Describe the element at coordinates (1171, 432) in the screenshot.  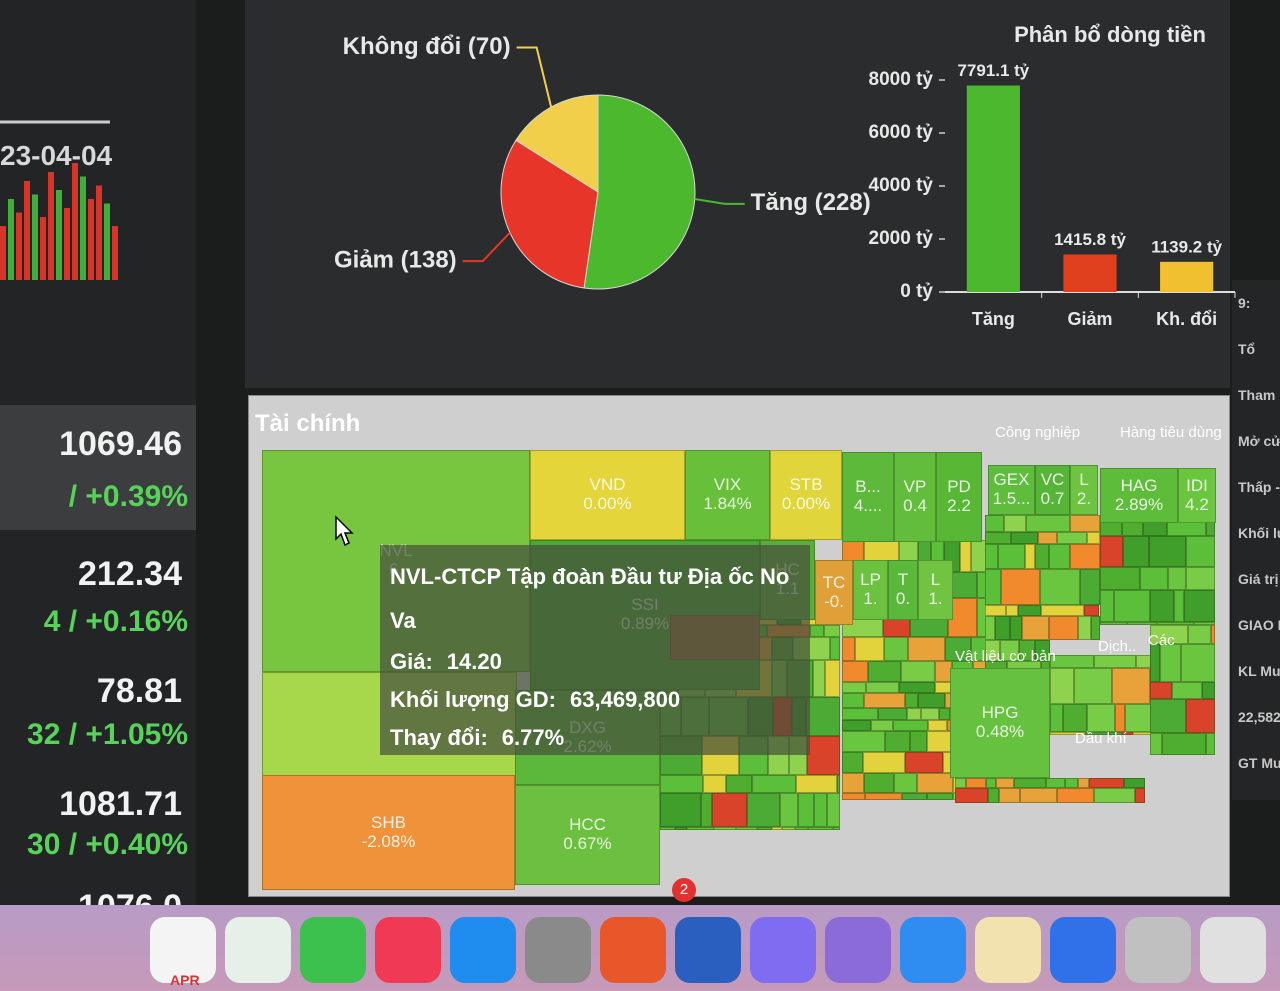
I see `sector-label: Hàng tiêu dùng` at that location.